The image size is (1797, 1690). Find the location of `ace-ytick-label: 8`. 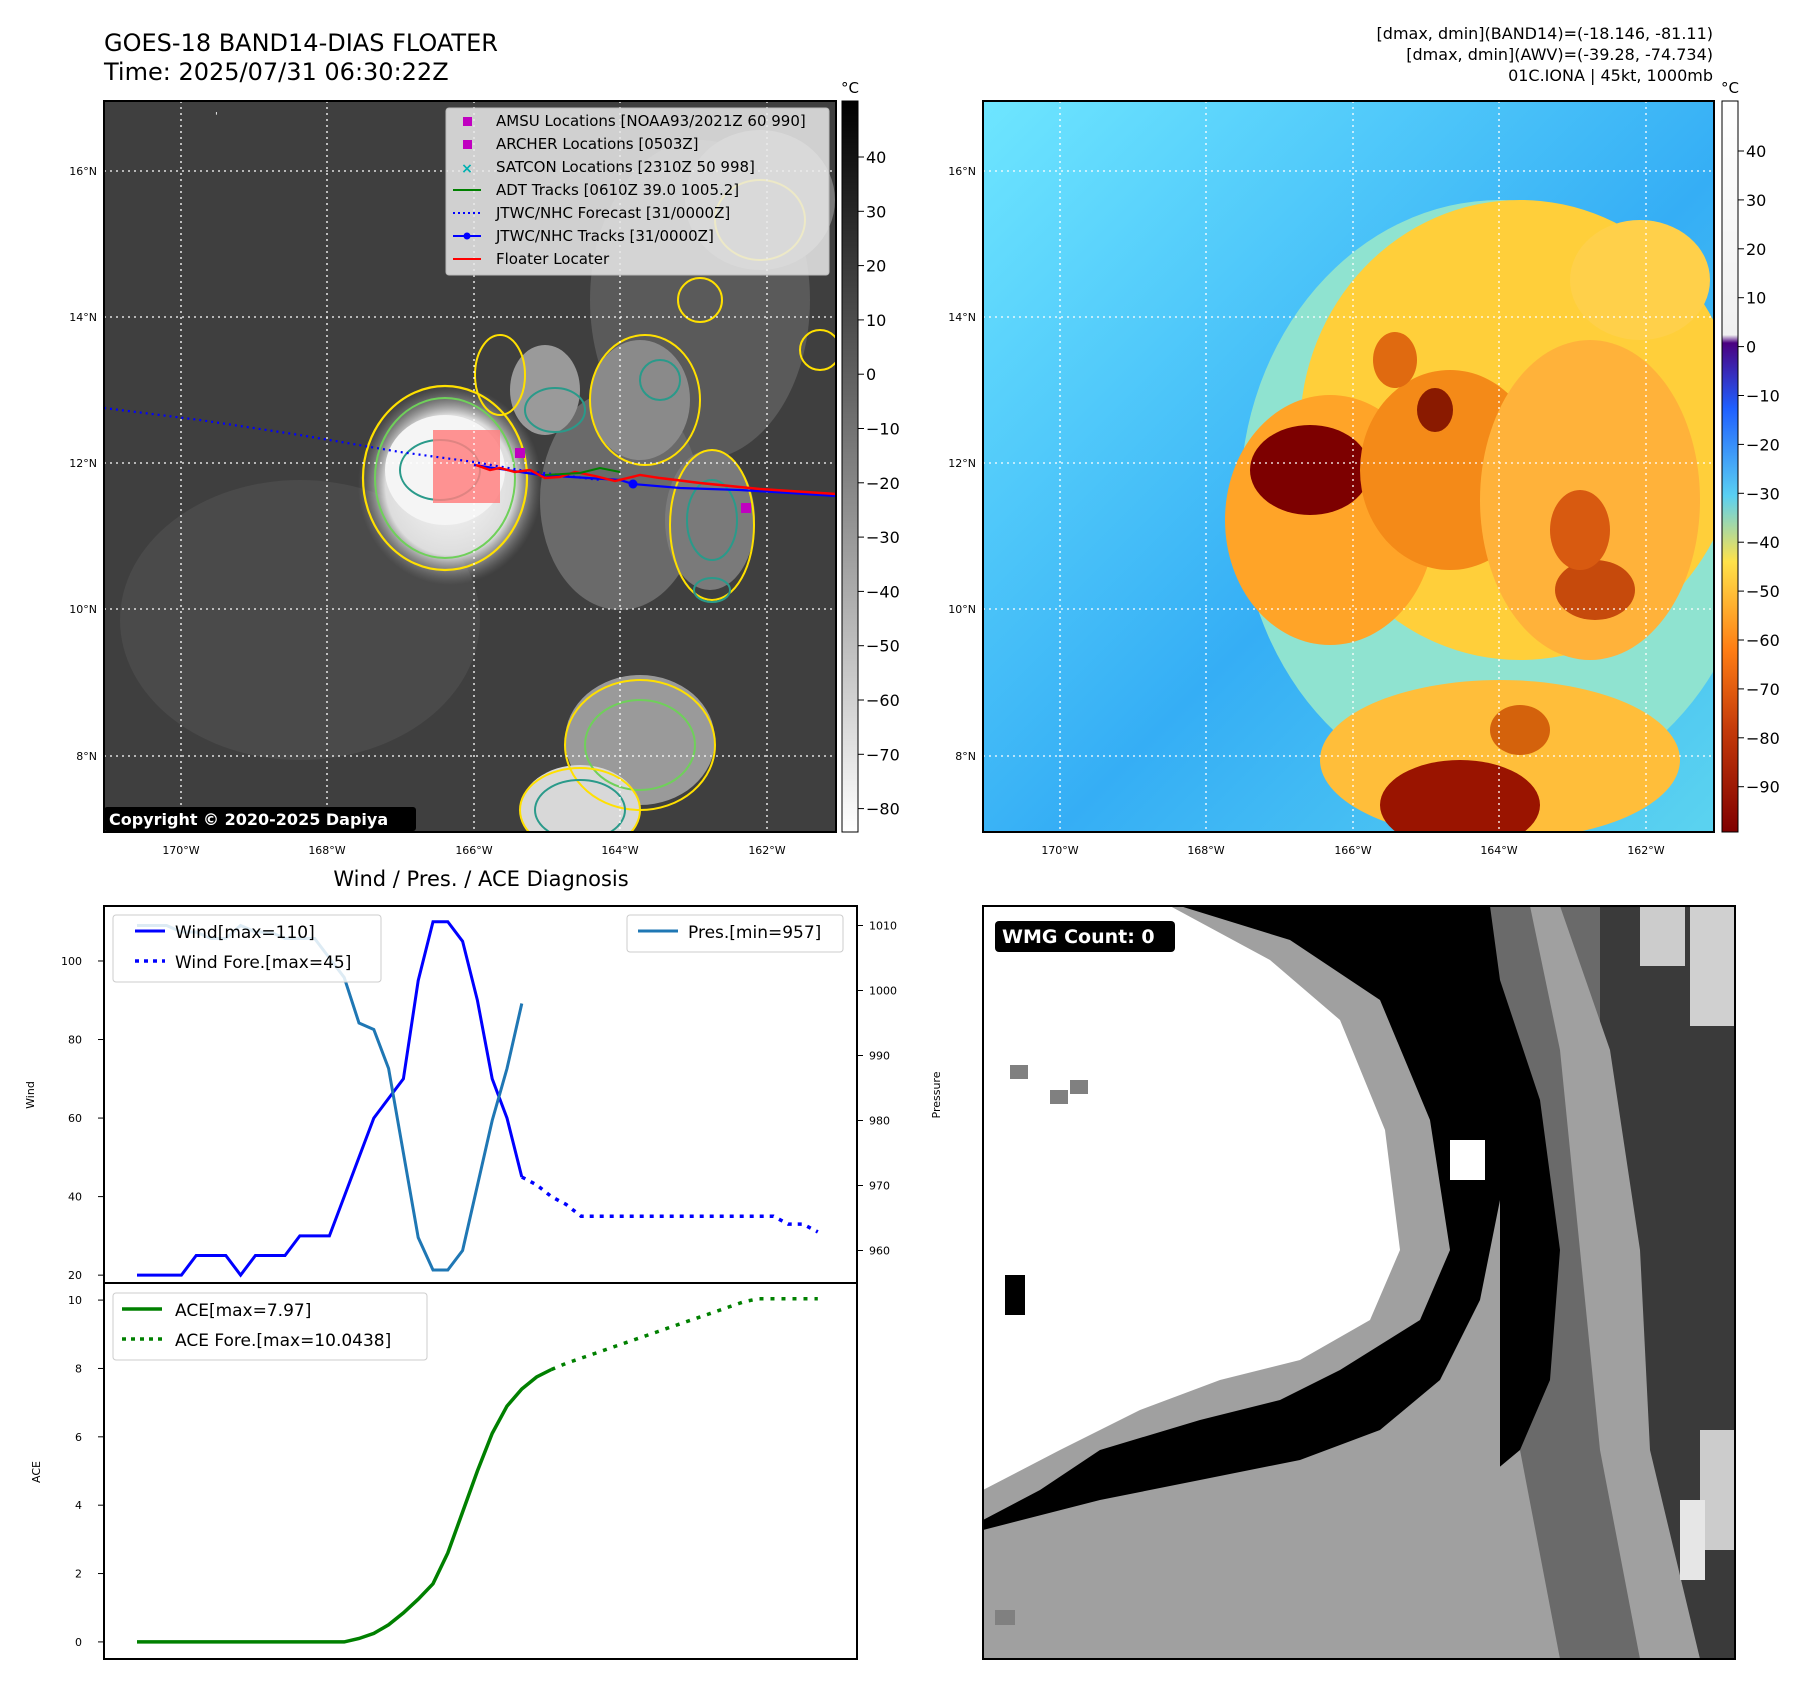

ace-ytick-label: 8 is located at coordinates (78, 1368).